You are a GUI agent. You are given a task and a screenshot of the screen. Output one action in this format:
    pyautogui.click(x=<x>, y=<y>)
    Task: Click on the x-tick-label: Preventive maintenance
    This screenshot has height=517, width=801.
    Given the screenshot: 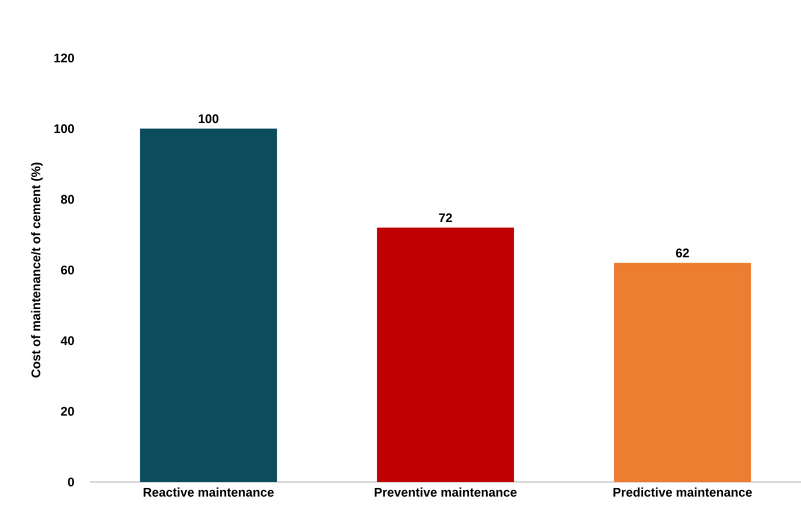 What is the action you would take?
    pyautogui.click(x=445, y=492)
    